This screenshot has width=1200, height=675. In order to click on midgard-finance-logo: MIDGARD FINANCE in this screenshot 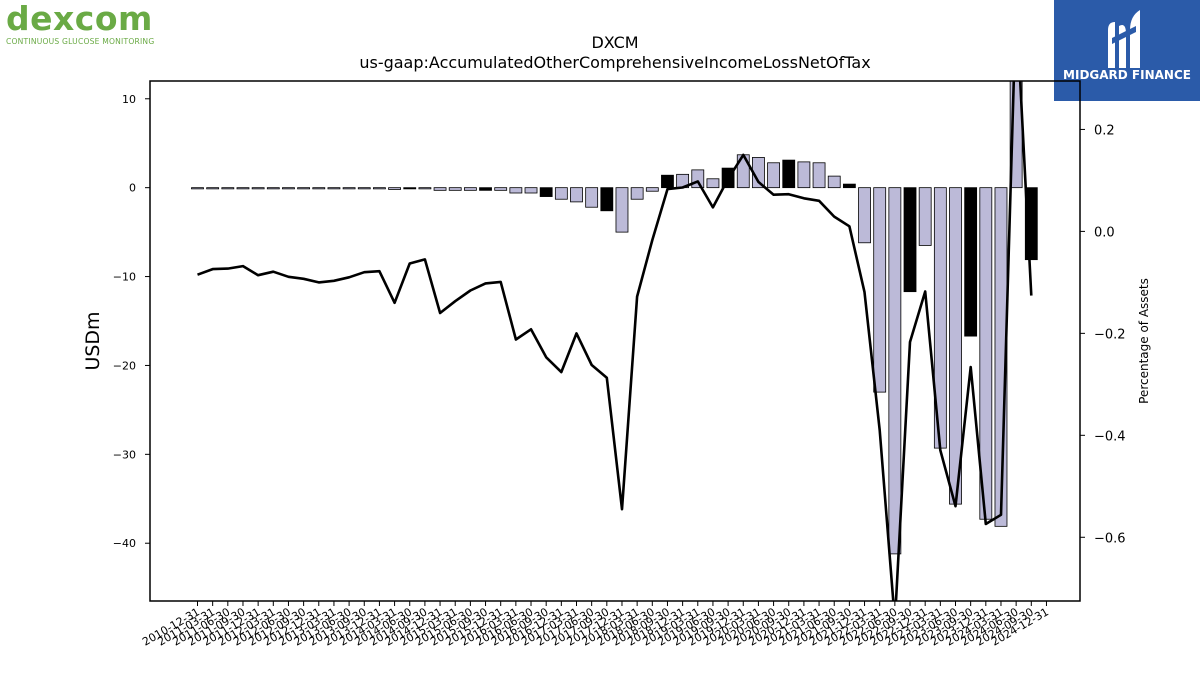, I will do `click(1127, 50)`.